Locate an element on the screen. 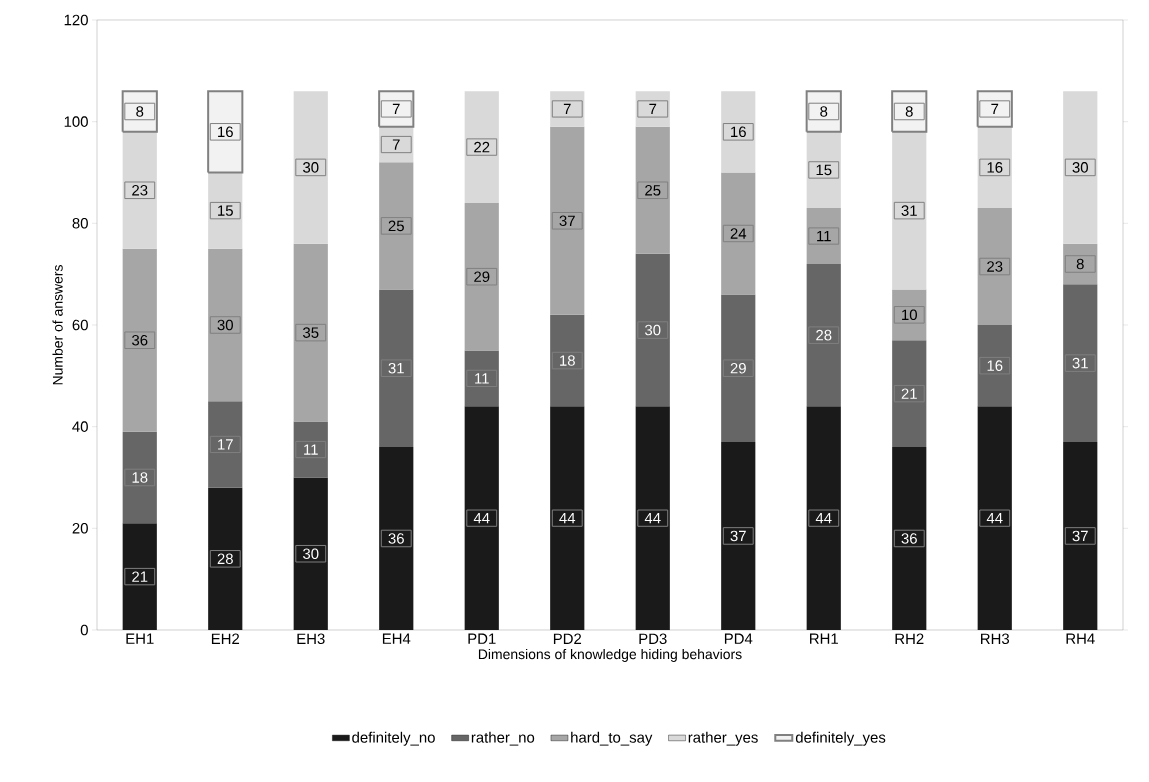 The width and height of the screenshot is (1149, 782). x-tick-label: PD2 is located at coordinates (567, 638).